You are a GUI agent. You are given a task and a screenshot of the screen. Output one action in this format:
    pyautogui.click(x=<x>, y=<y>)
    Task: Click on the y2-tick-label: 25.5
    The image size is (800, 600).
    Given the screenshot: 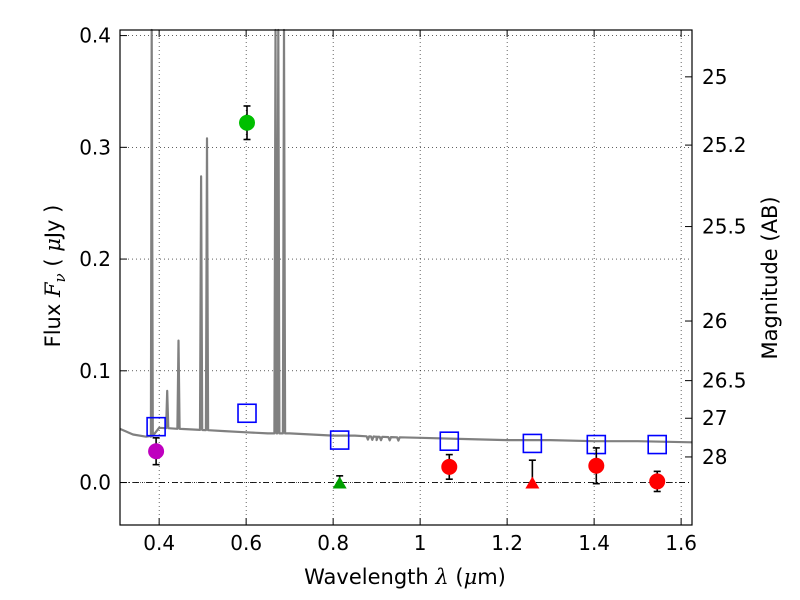 What is the action you would take?
    pyautogui.click(x=724, y=227)
    